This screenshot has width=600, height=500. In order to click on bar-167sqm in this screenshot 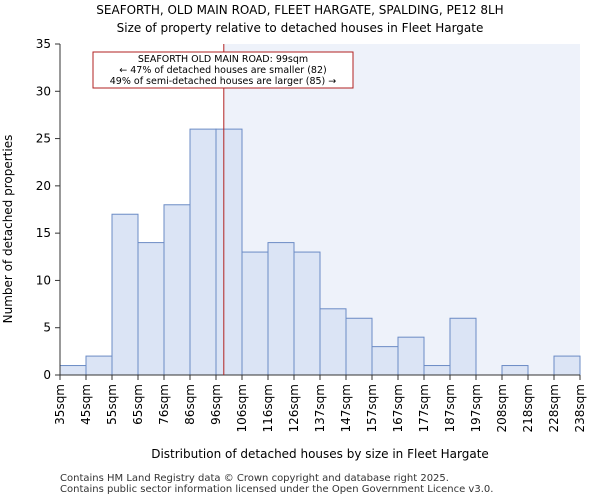, I will do `click(411, 356)`.